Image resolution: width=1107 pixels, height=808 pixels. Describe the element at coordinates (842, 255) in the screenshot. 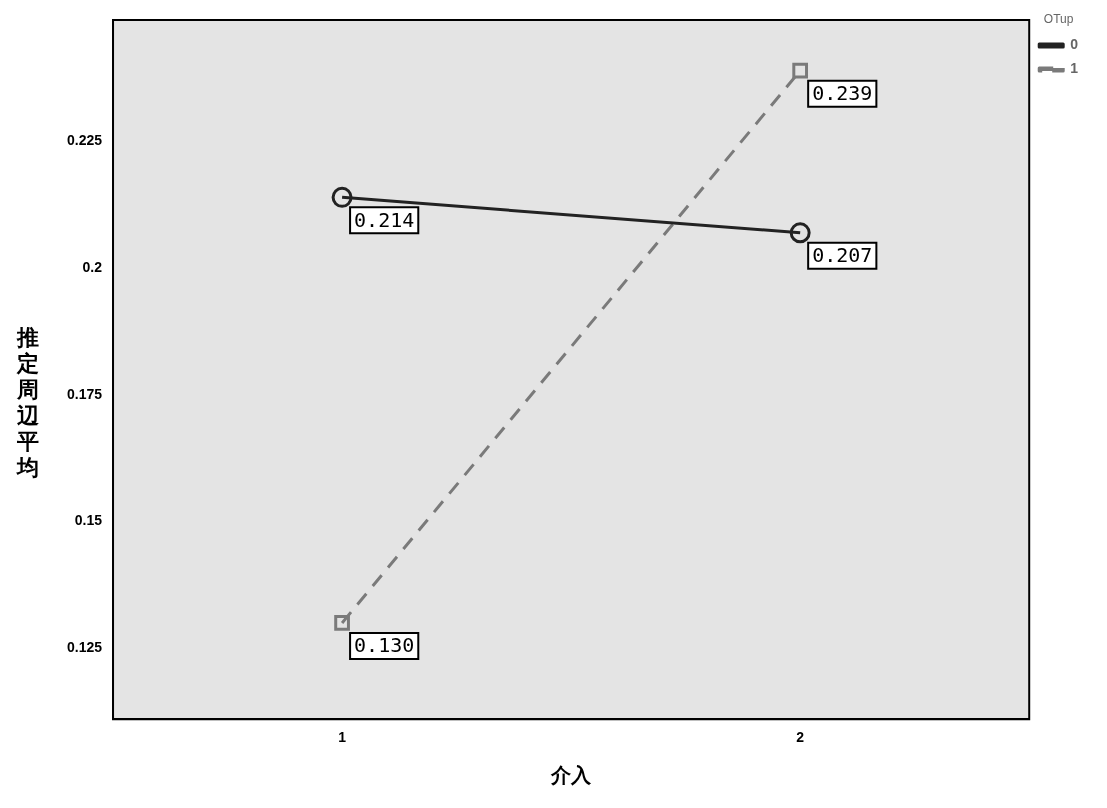

I see `data-label: 0.207` at that location.